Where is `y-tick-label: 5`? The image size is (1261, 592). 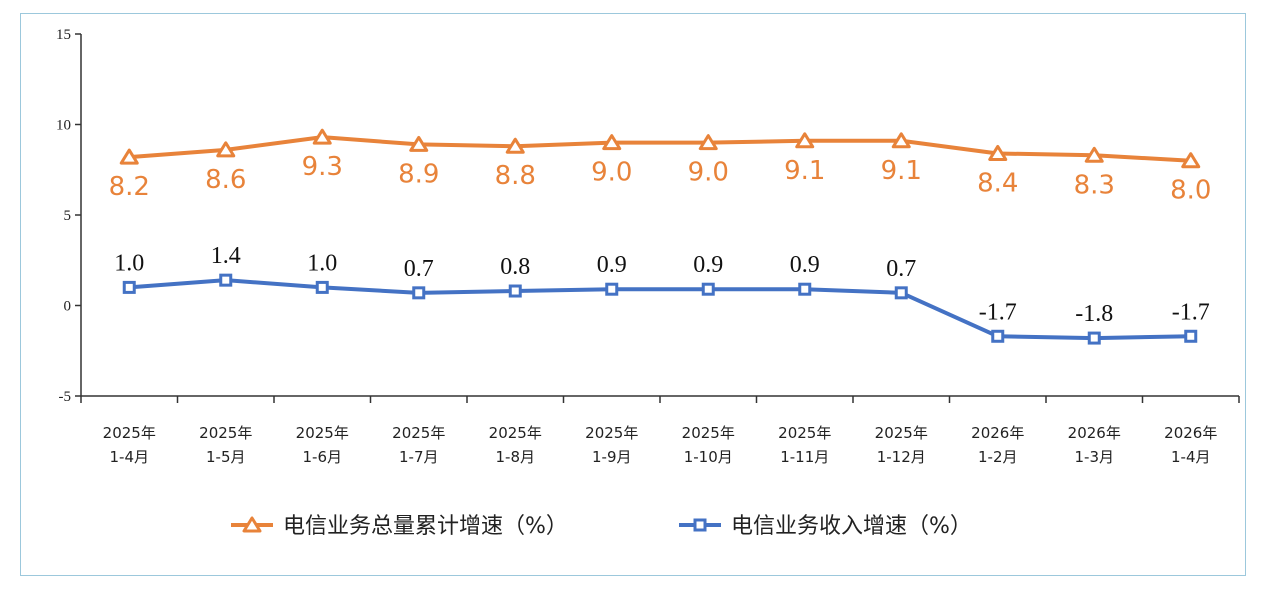 y-tick-label: 5 is located at coordinates (68, 216).